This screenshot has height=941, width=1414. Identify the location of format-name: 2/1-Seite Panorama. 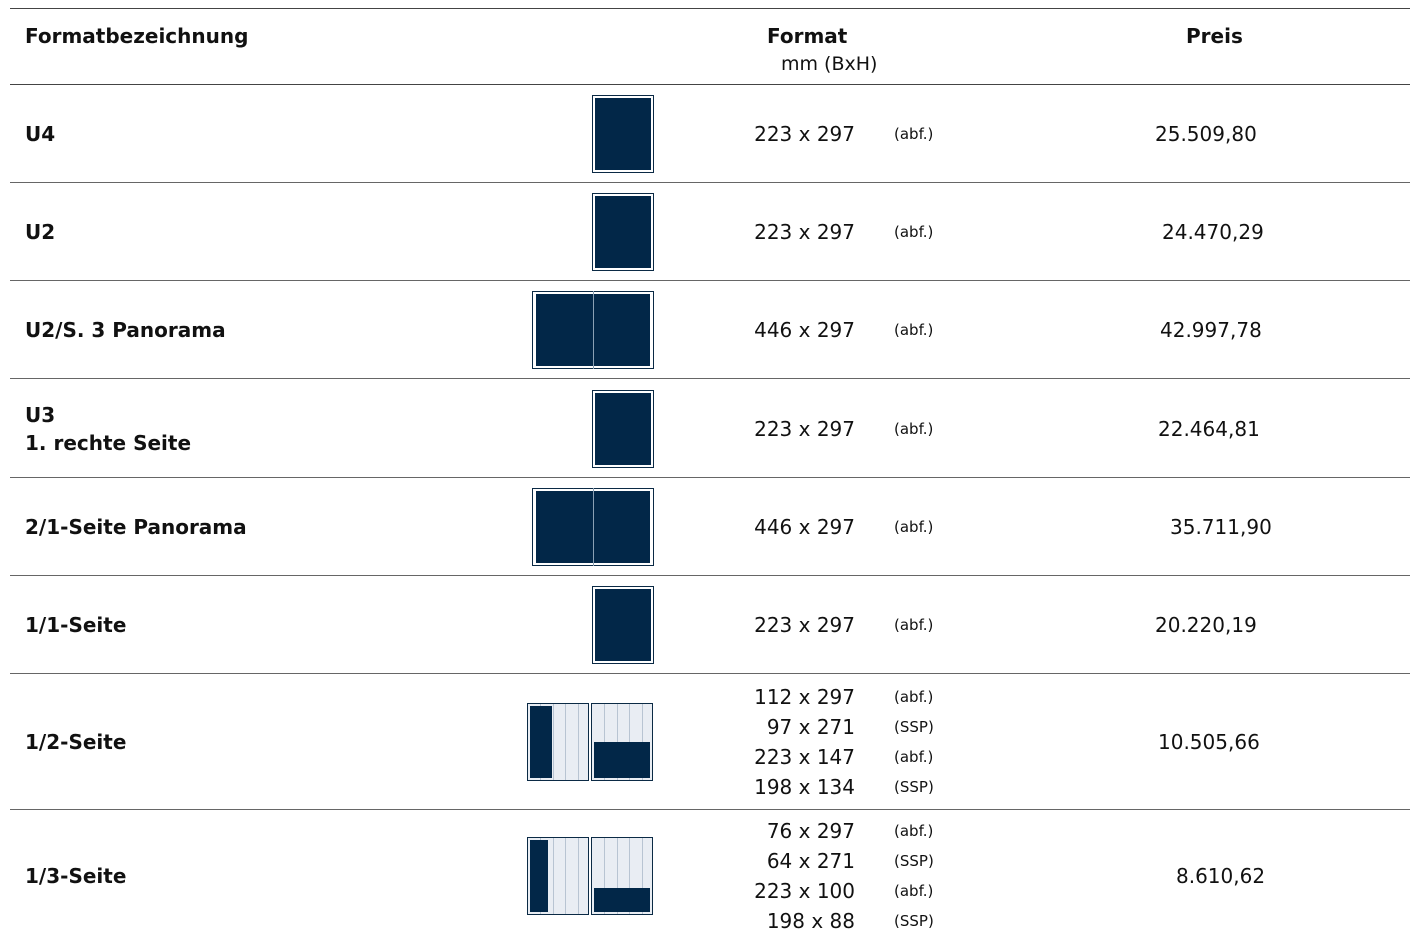
(136, 527).